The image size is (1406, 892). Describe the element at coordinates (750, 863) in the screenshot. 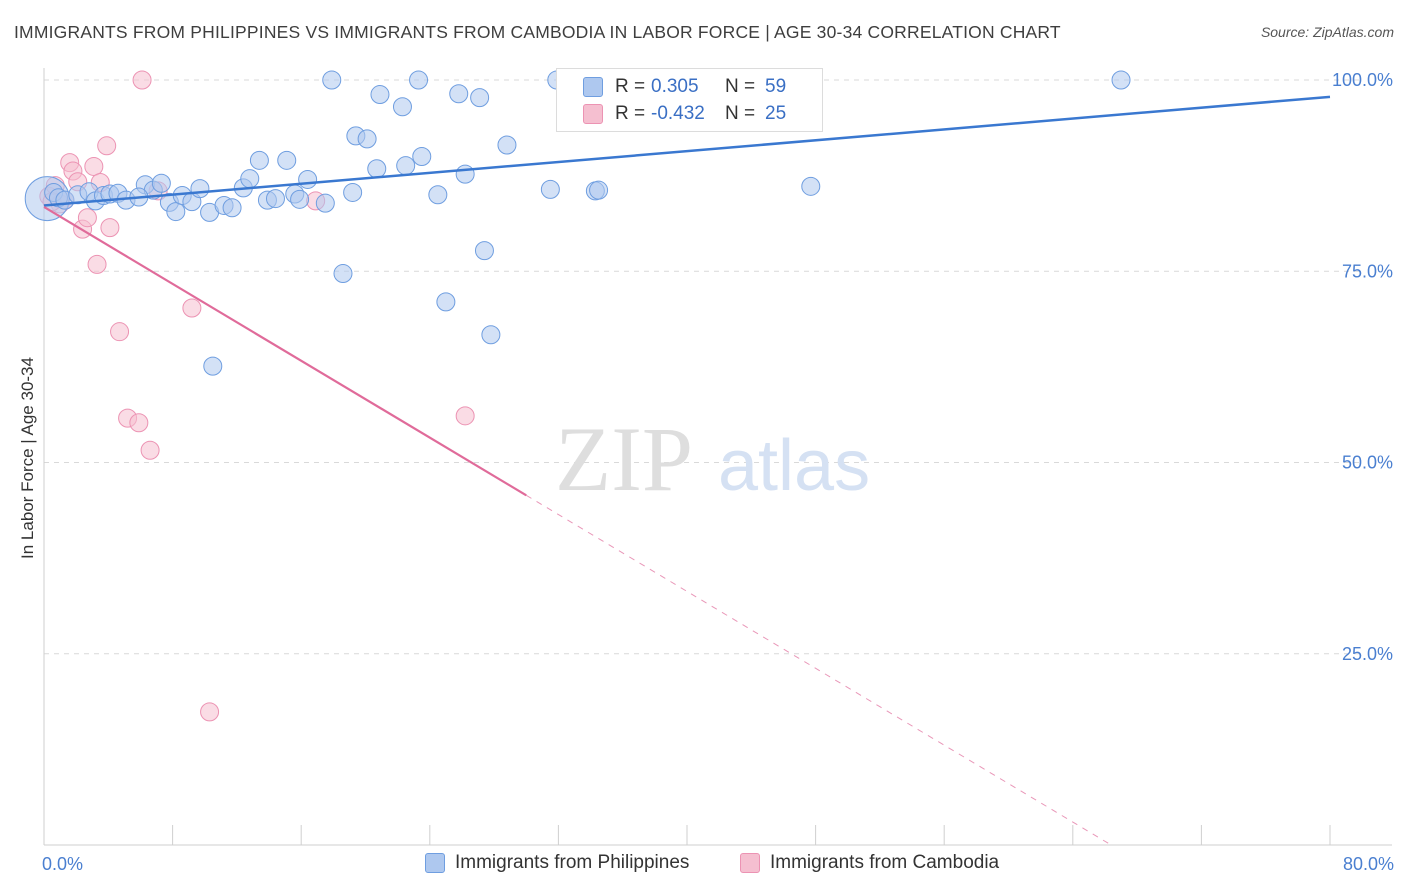

I see `bottom-legend-swatch-pink` at that location.